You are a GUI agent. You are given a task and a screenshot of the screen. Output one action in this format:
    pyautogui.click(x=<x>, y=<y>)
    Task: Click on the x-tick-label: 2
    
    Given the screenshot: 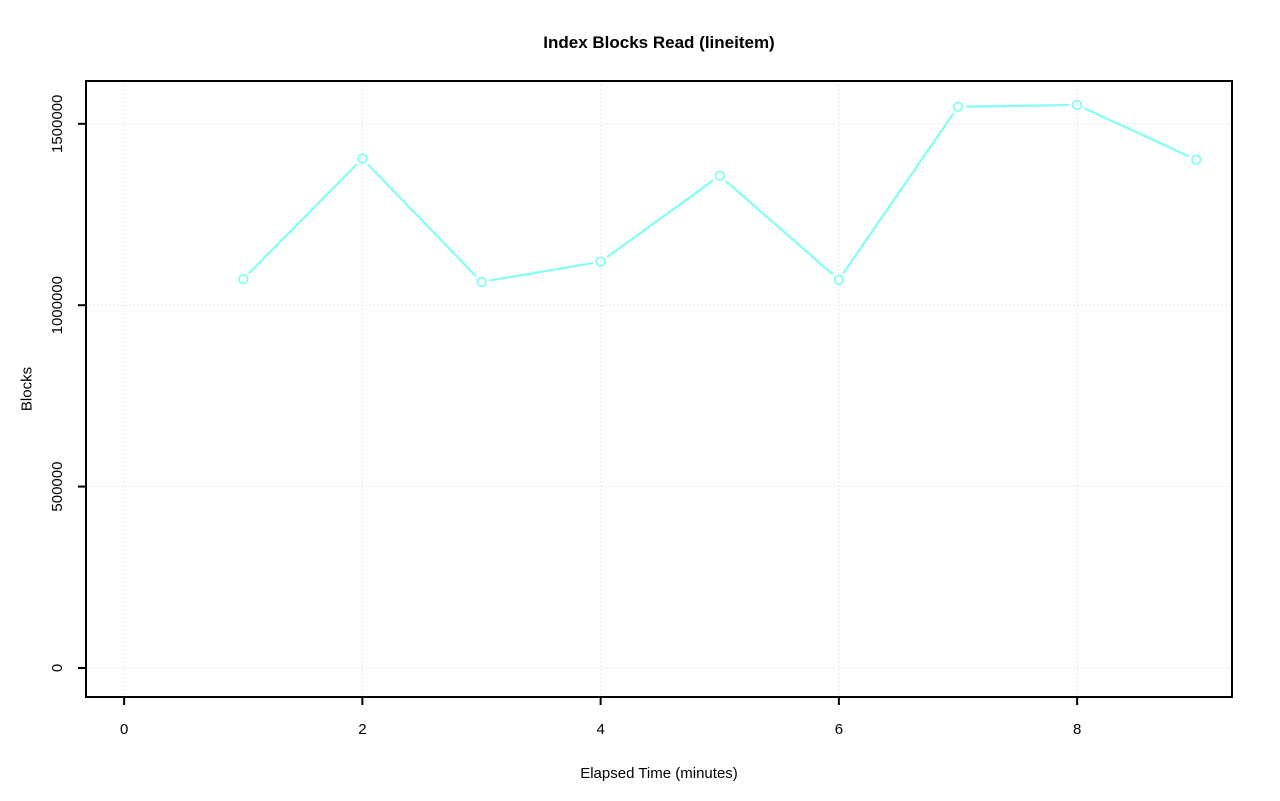 What is the action you would take?
    pyautogui.click(x=362, y=729)
    